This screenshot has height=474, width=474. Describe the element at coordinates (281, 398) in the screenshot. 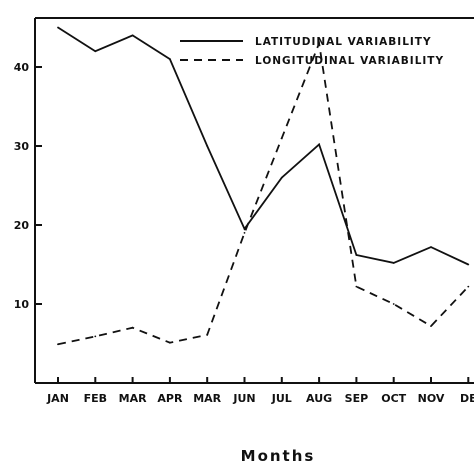

I see `x-tick-label: JUL` at that location.